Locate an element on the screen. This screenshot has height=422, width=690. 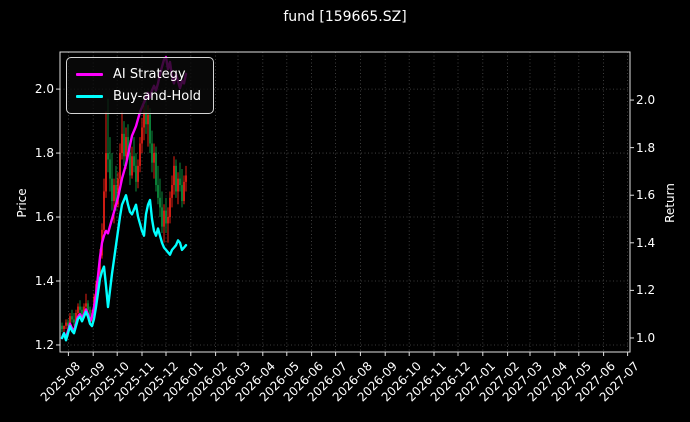
ai-strategy-line-swatch is located at coordinates (89, 74).